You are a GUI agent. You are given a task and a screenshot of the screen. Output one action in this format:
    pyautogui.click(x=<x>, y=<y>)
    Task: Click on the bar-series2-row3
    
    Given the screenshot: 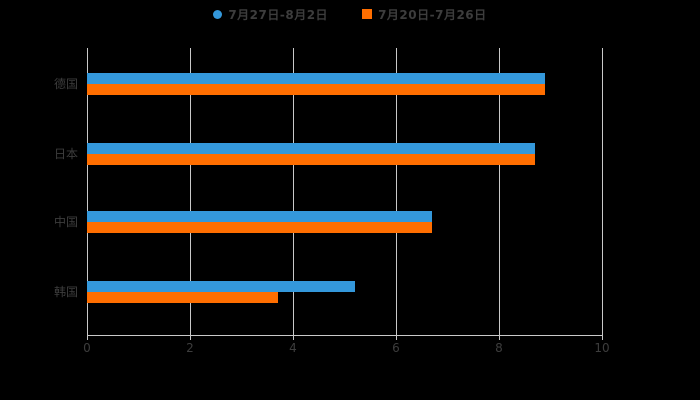 What is the action you would take?
    pyautogui.click(x=182, y=297)
    